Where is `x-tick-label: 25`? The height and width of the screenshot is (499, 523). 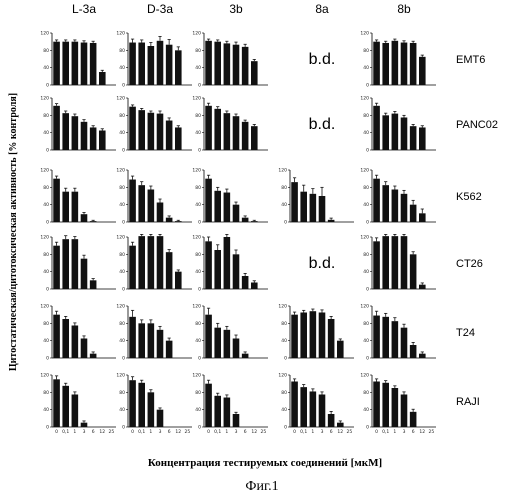 x-tick-label: 25 is located at coordinates (264, 432).